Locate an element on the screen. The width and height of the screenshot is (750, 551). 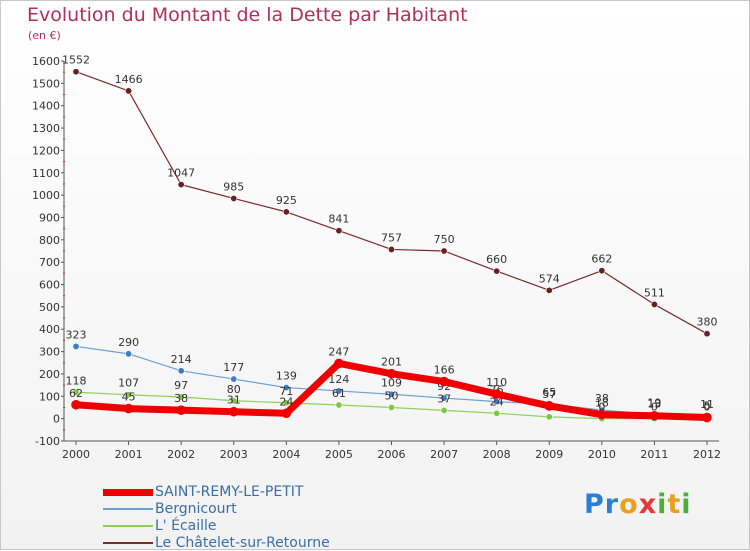
y-tick-label: 1300 is located at coordinates (46, 128).